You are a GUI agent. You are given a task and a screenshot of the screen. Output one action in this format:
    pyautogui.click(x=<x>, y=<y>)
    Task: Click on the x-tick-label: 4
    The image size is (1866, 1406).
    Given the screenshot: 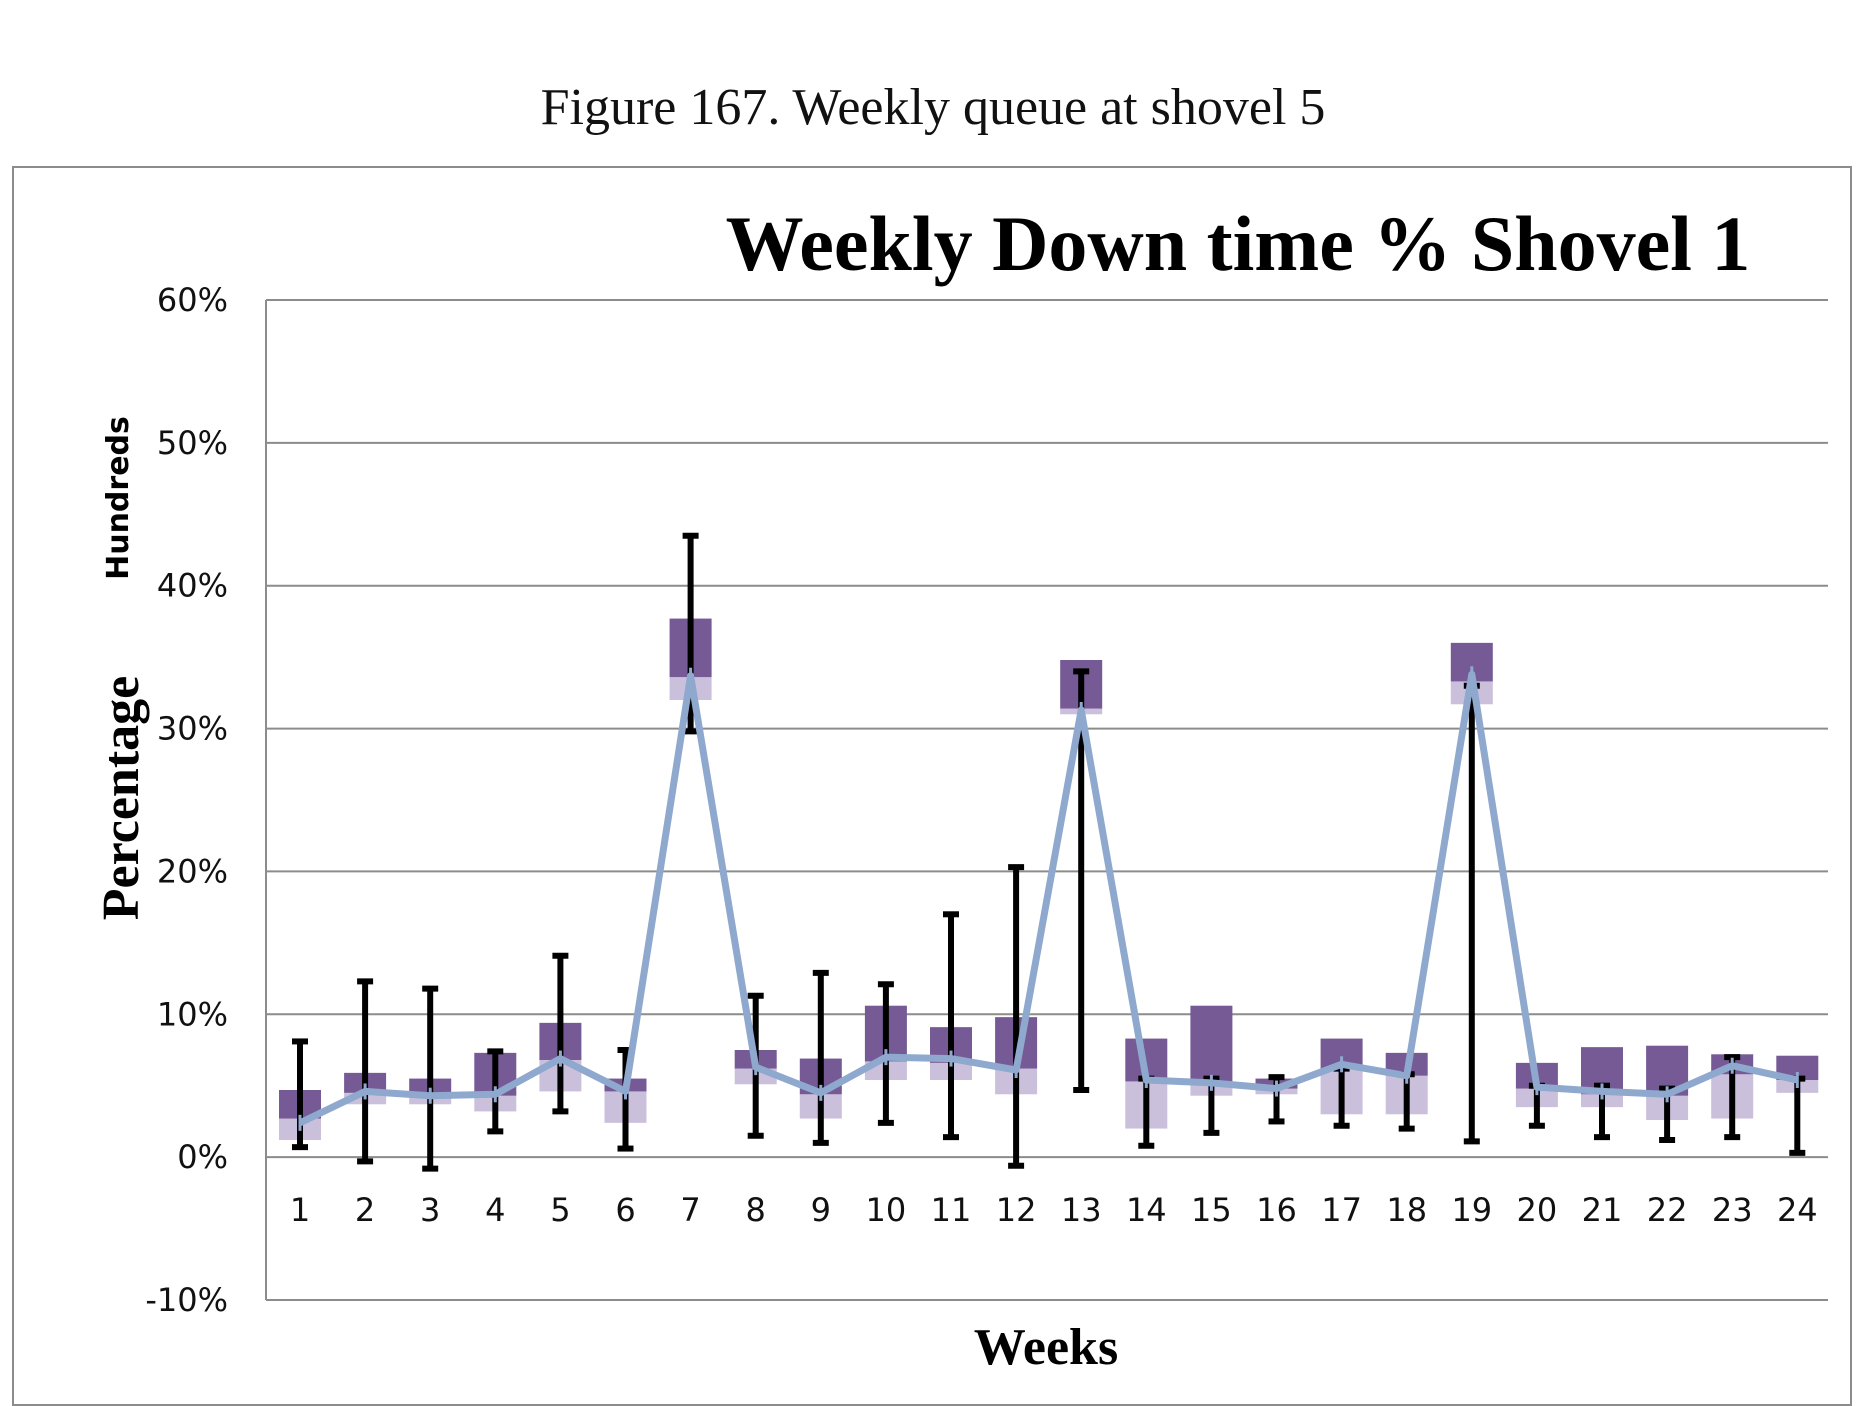 What is the action you would take?
    pyautogui.click(x=495, y=1210)
    